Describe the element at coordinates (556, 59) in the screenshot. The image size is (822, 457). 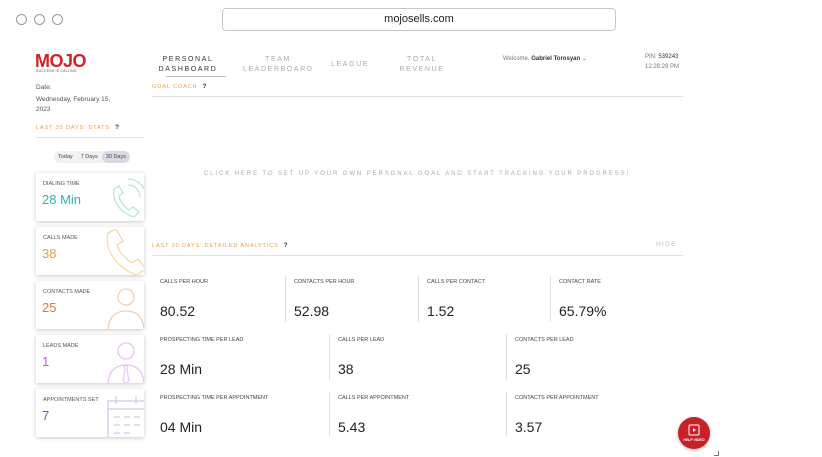
I see `user-name: Gabriel Torosyan` at that location.